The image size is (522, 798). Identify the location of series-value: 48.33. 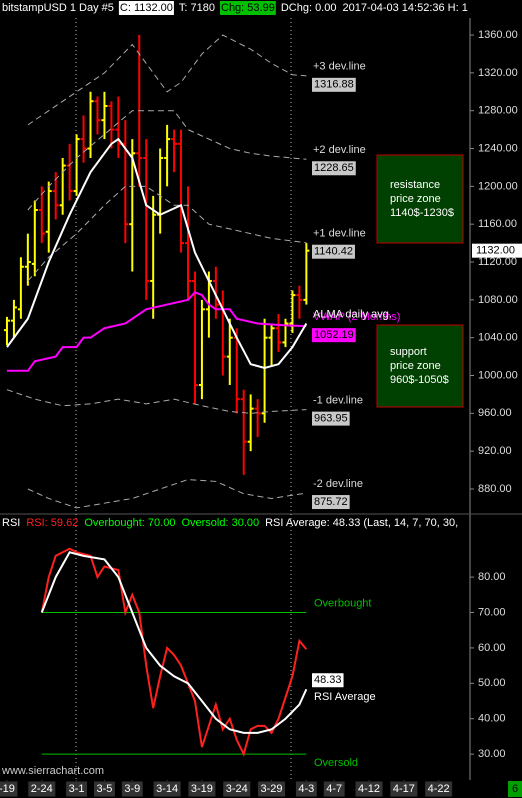
(328, 680).